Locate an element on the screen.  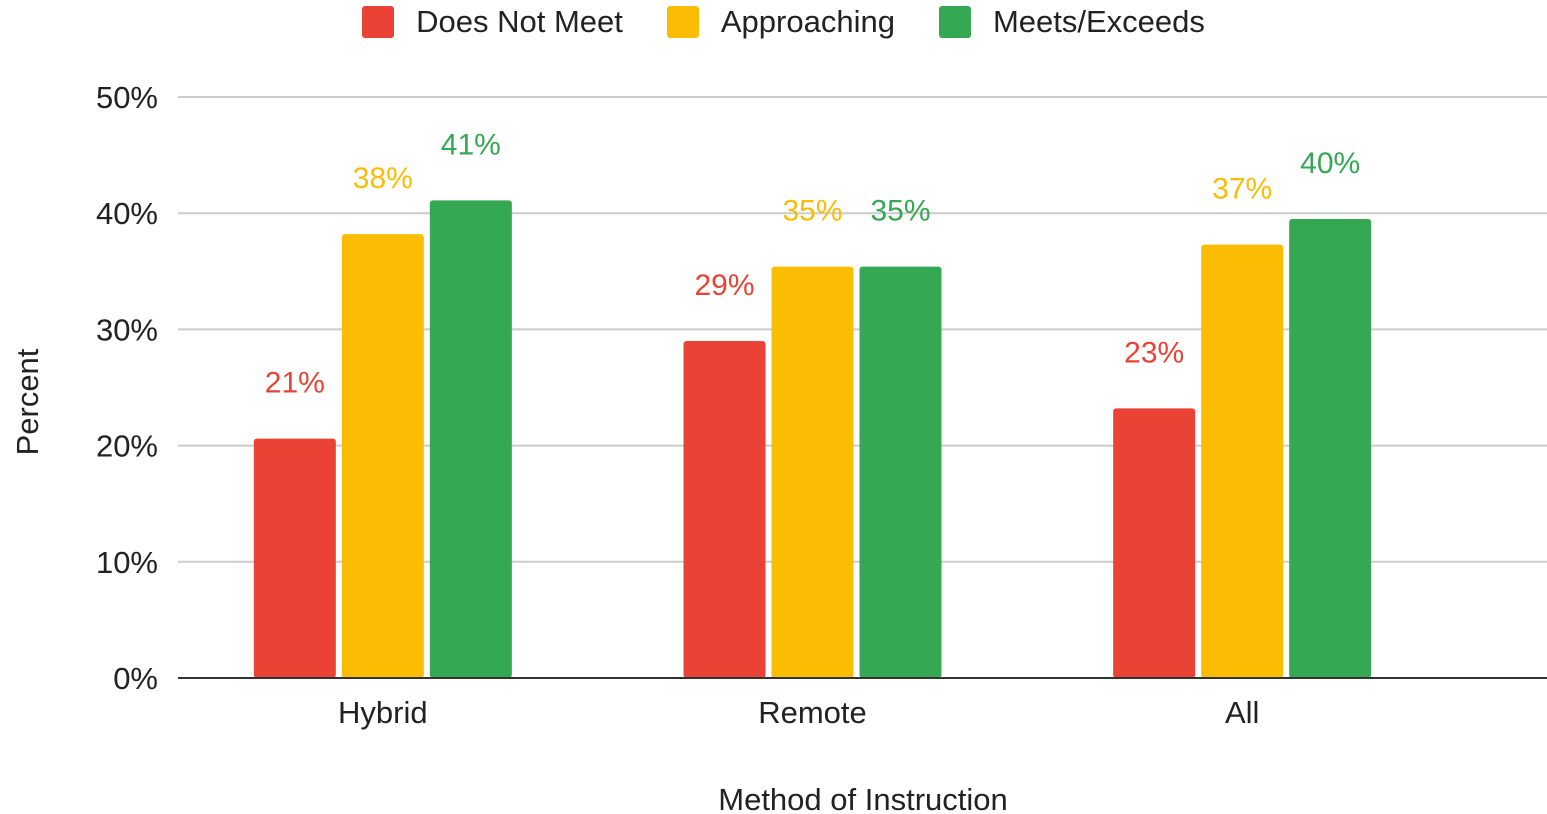
data-label: 40% is located at coordinates (1330, 163).